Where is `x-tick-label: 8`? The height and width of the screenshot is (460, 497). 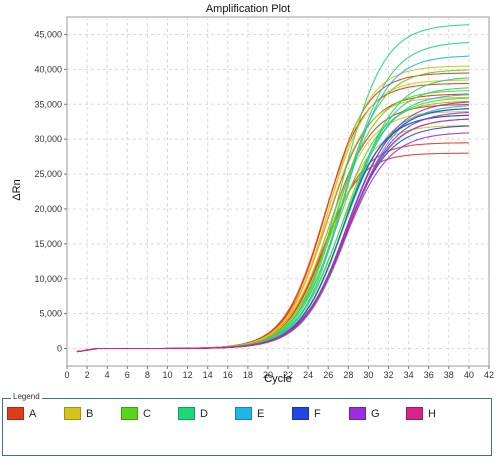
x-tick-label: 8 is located at coordinates (147, 375).